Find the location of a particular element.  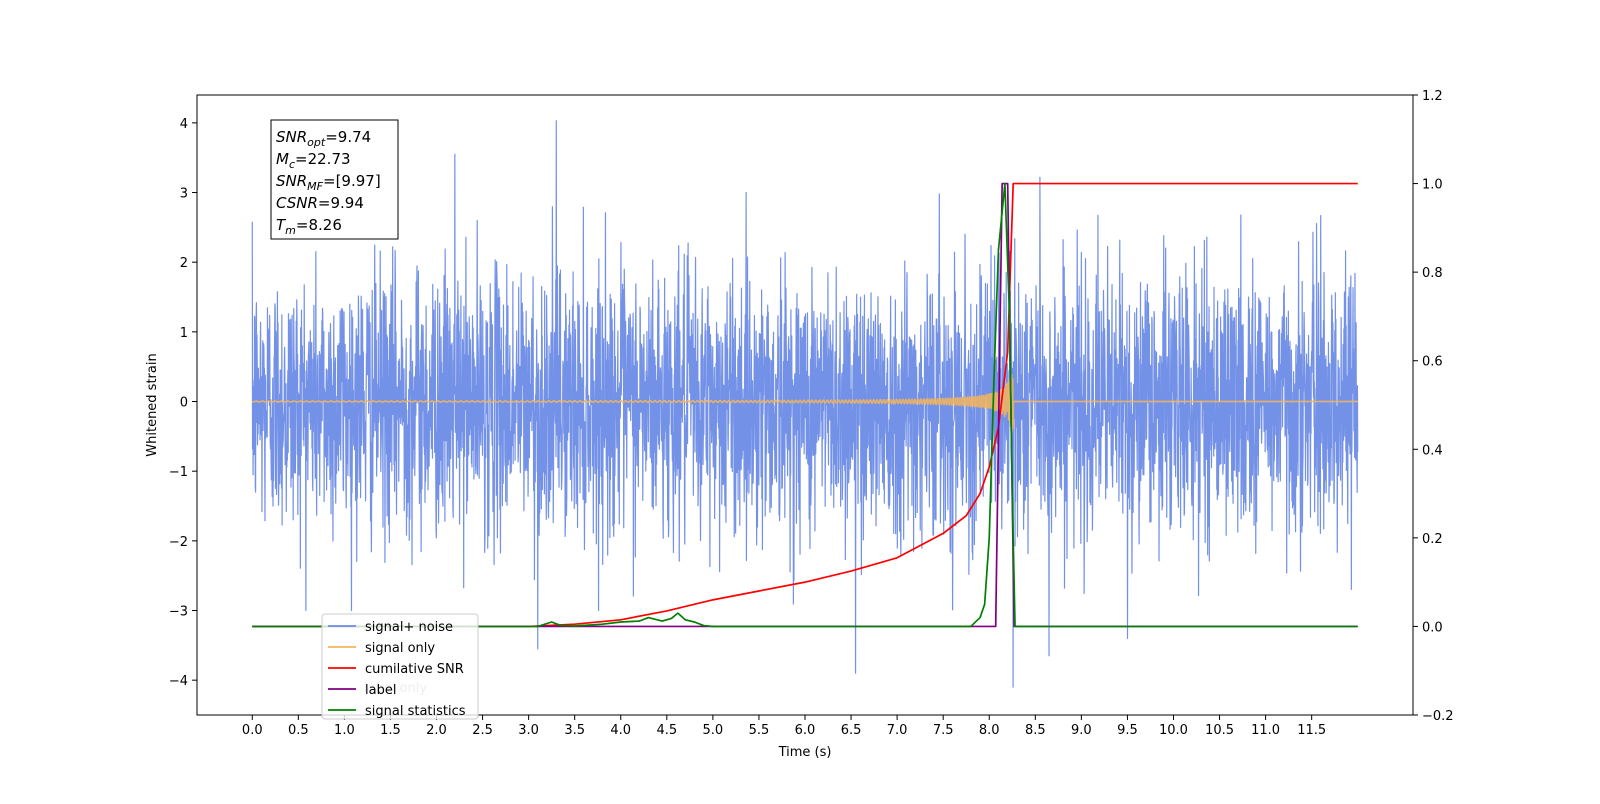

legend-label: signal+ noise is located at coordinates (409, 627).